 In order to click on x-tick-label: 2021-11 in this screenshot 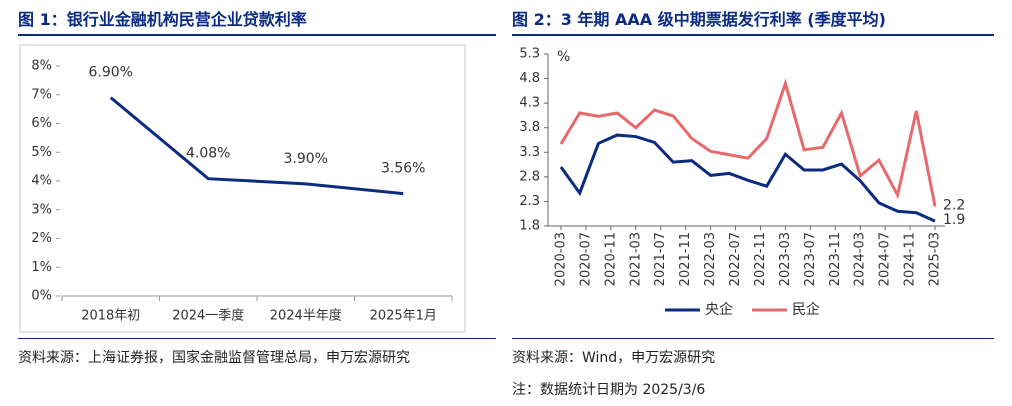, I will do `click(685, 259)`.